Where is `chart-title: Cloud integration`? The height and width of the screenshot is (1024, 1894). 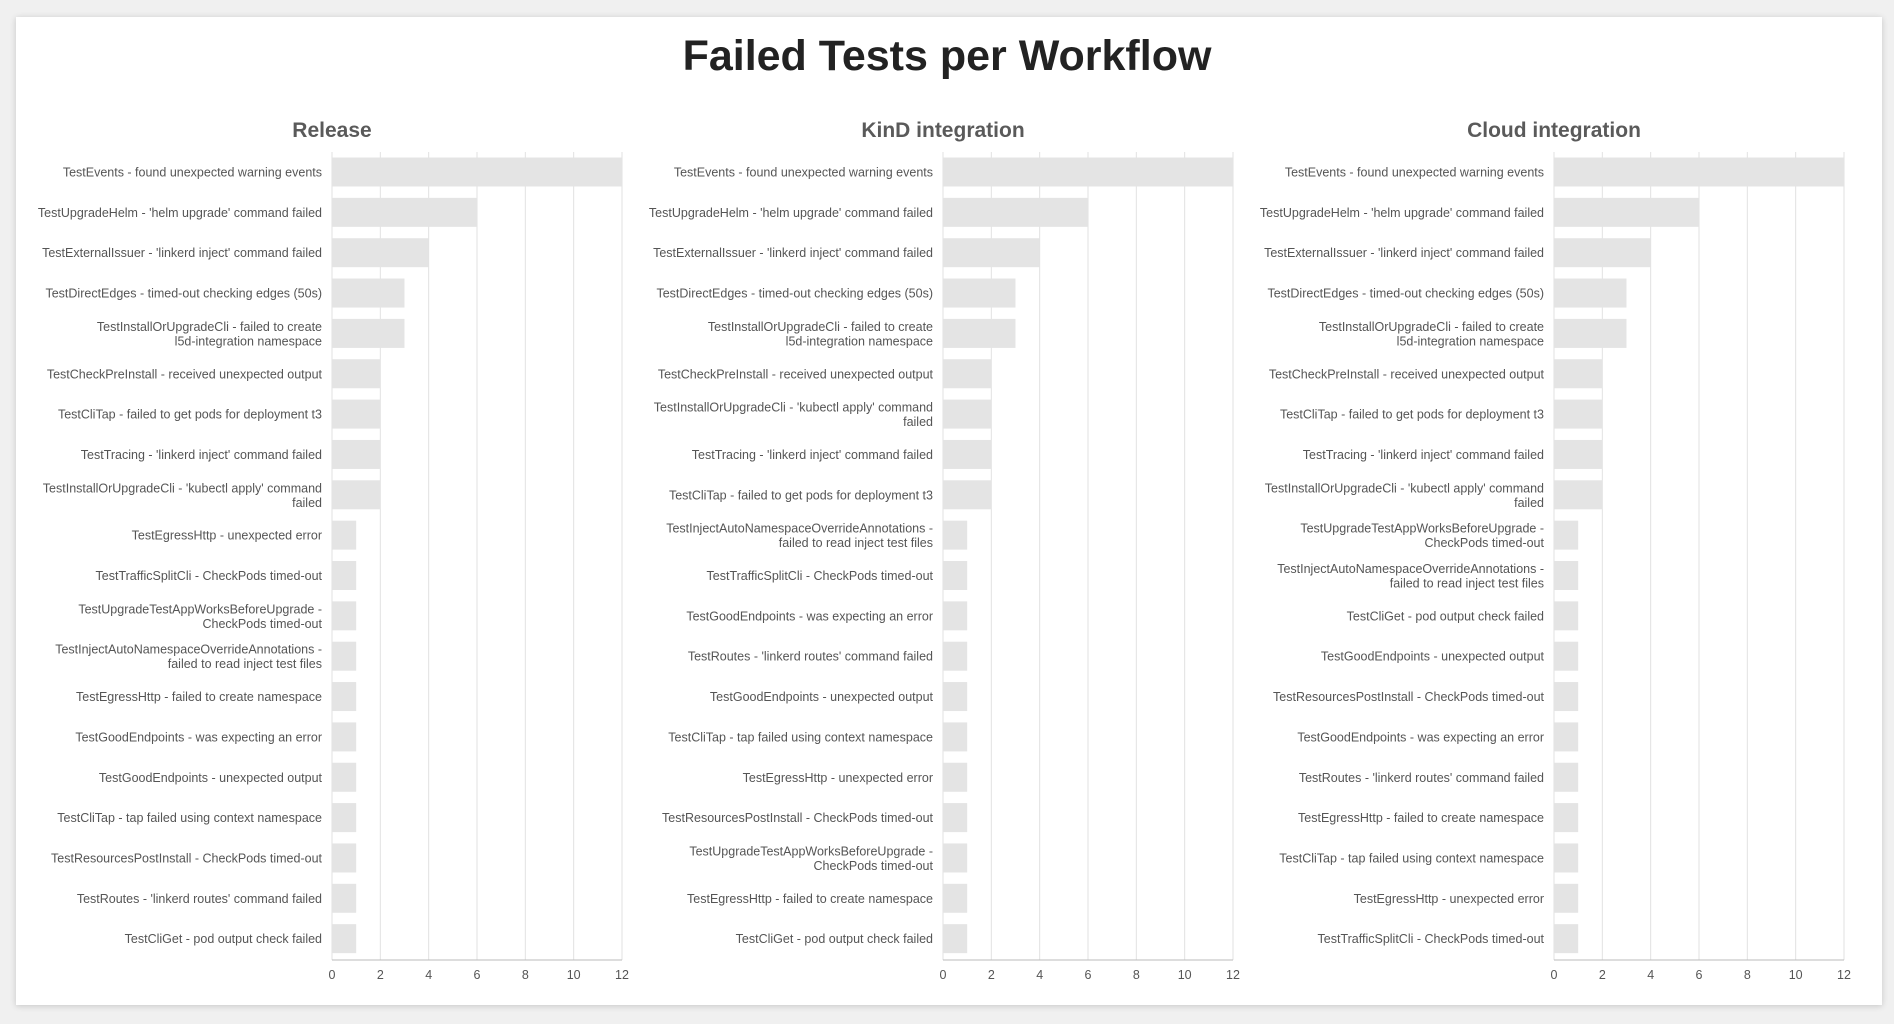 chart-title: Cloud integration is located at coordinates (1554, 130).